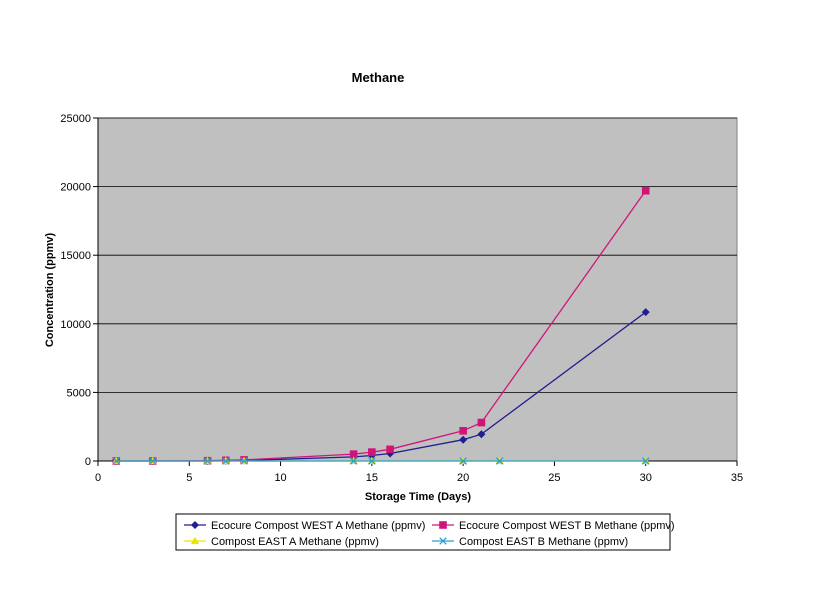  I want to click on chart-title: Methane, so click(378, 77).